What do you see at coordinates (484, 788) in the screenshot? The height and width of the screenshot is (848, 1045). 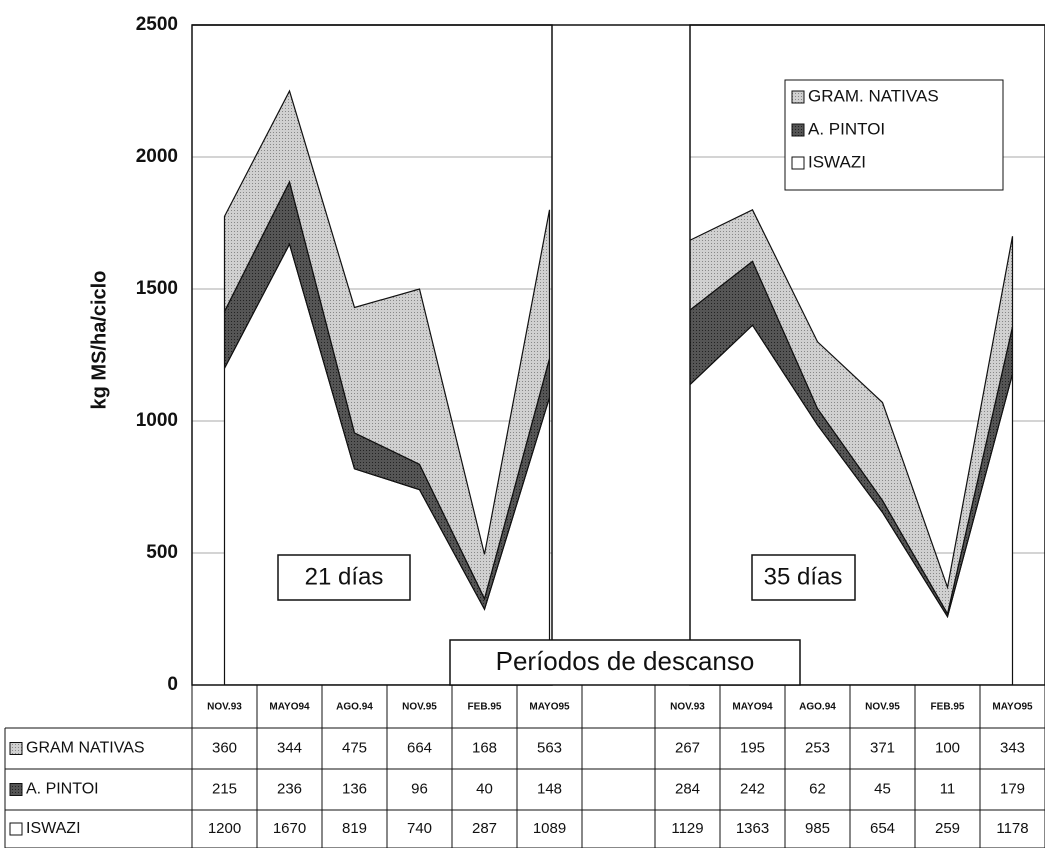 I see `table-cell: 40` at bounding box center [484, 788].